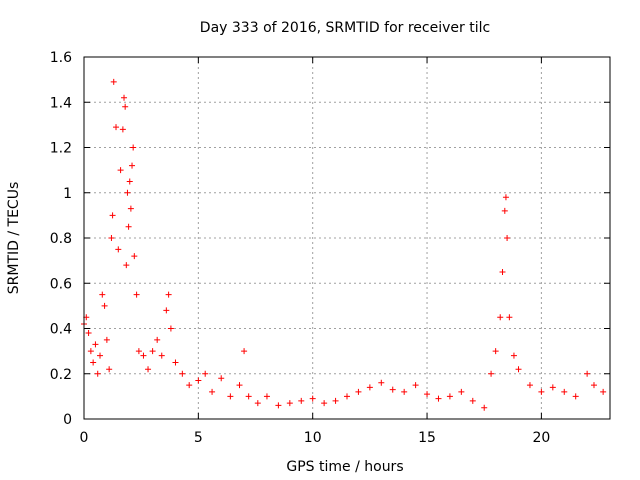  What do you see at coordinates (61, 284) in the screenshot?
I see `y-tick-label: 0.6` at bounding box center [61, 284].